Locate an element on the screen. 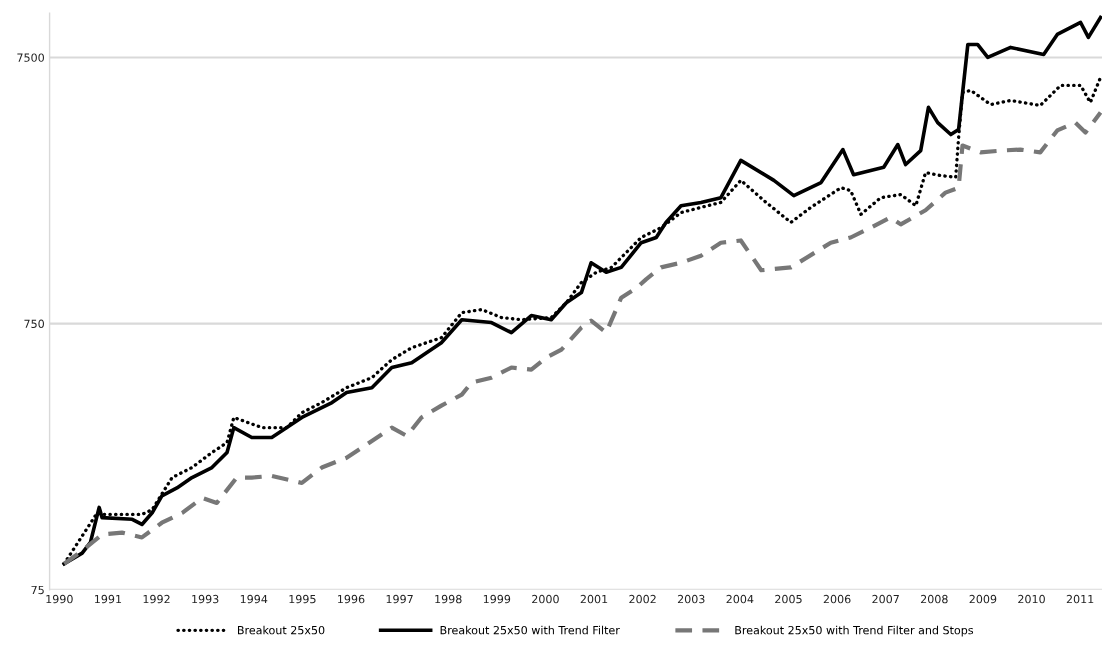 This screenshot has height=659, width=1102. x-tick-label: 1995 is located at coordinates (302, 599).